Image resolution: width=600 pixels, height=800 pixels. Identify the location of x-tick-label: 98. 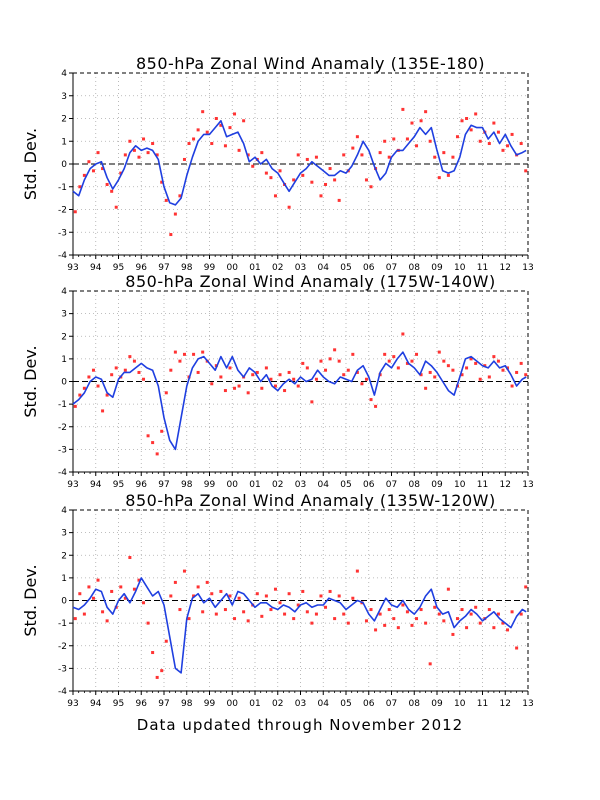
(187, 268).